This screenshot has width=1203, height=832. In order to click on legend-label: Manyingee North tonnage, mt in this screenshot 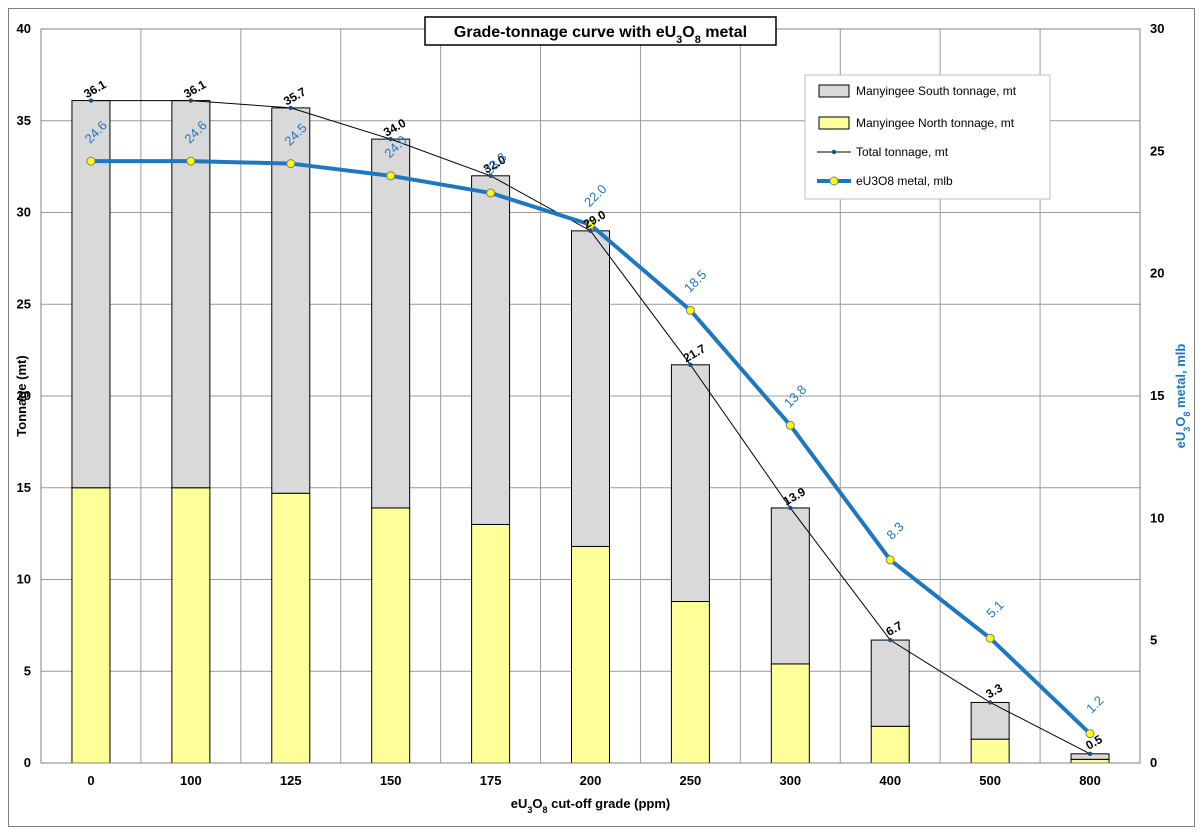, I will do `click(935, 123)`.